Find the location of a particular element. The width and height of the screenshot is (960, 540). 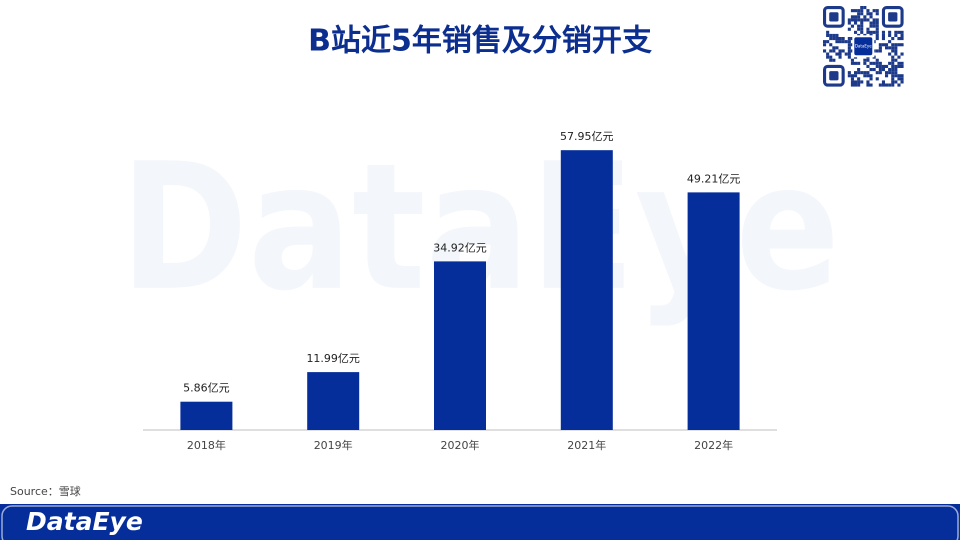

value-label: 49.21亿元 is located at coordinates (714, 178).